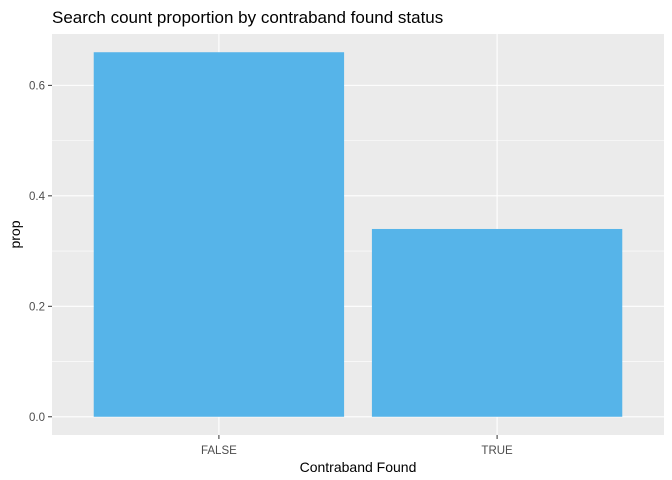 The image size is (672, 480). Describe the element at coordinates (358, 467) in the screenshot. I see `x-axis-title: Contraband Found` at that location.